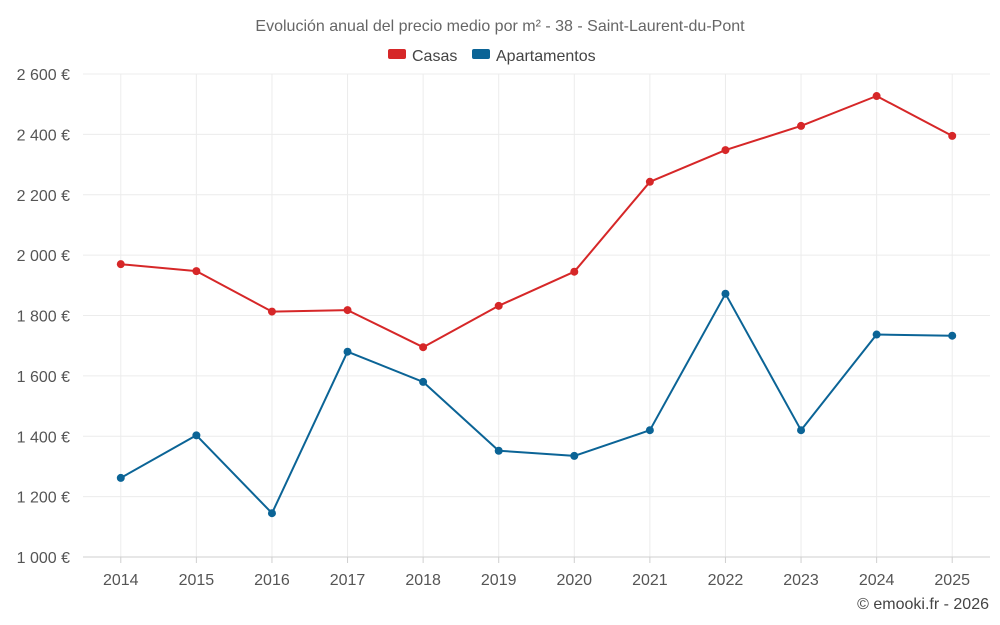 The width and height of the screenshot is (1000, 625). Describe the element at coordinates (197, 580) in the screenshot. I see `x-tick-label: 2015` at that location.